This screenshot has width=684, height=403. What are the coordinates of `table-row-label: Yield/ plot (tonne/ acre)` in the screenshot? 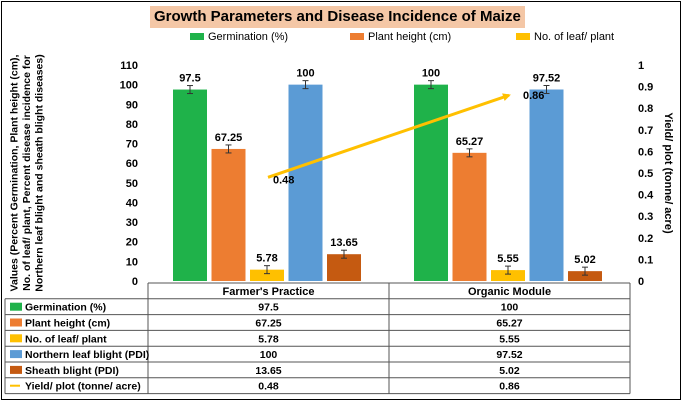 It's located at (83, 387).